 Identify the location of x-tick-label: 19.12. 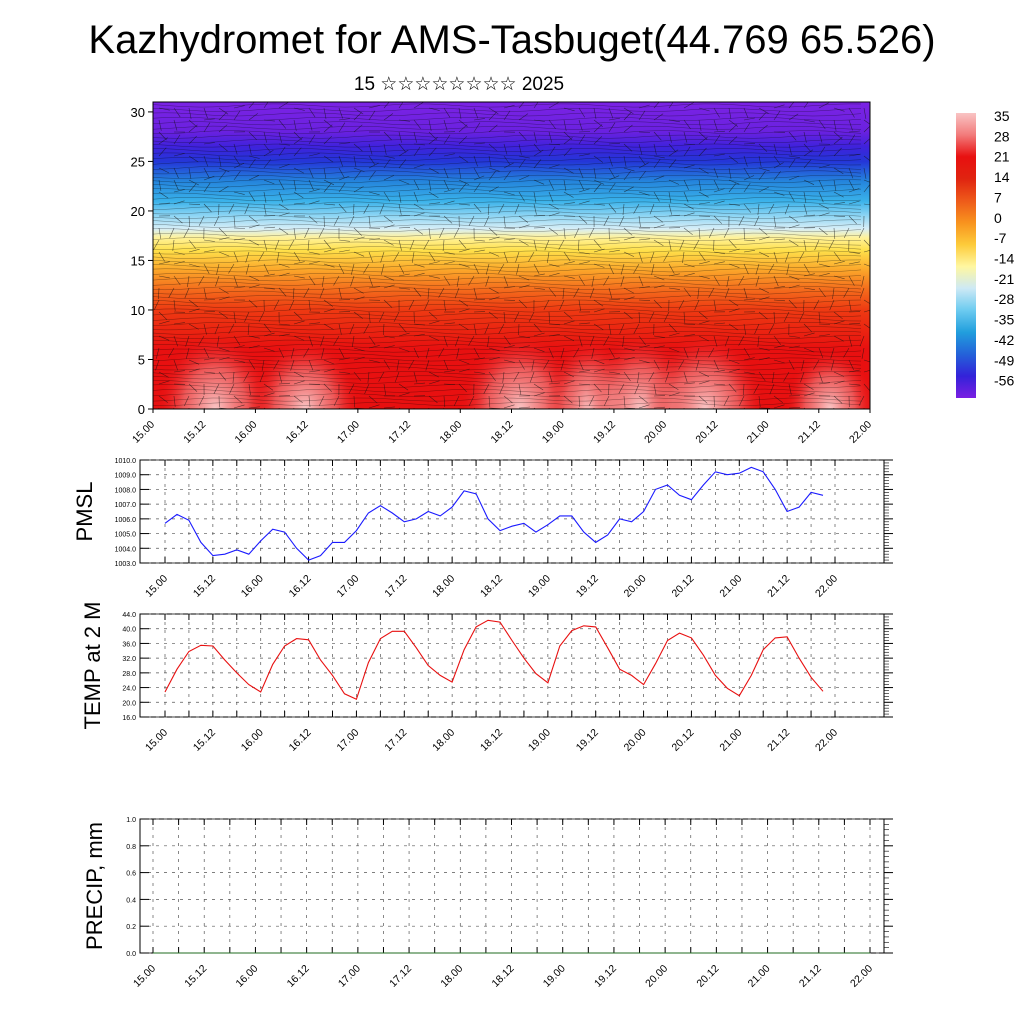
(587, 740).